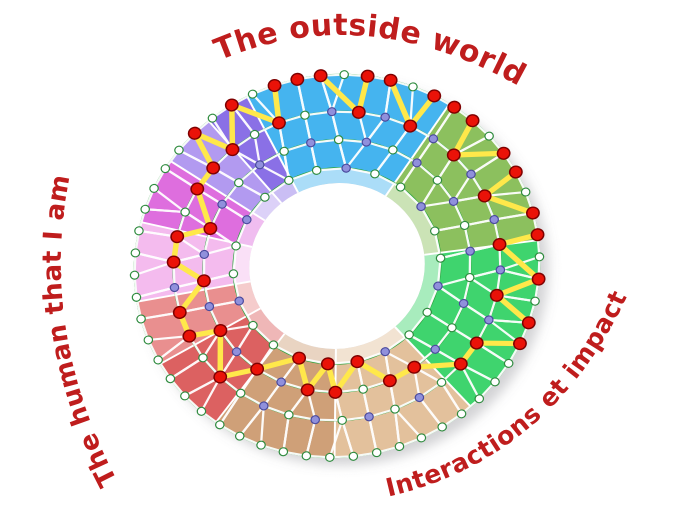  Describe the element at coordinates (275, 395) in the screenshot. I see `sector-tan-dark` at that location.